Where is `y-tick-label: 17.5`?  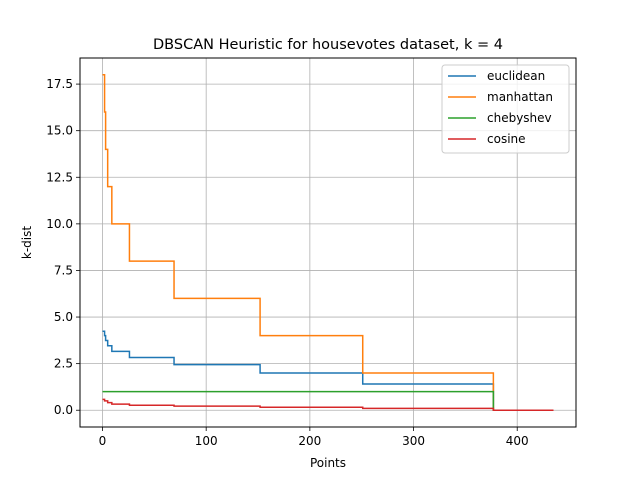 y-tick-label: 17.5 is located at coordinates (59, 84).